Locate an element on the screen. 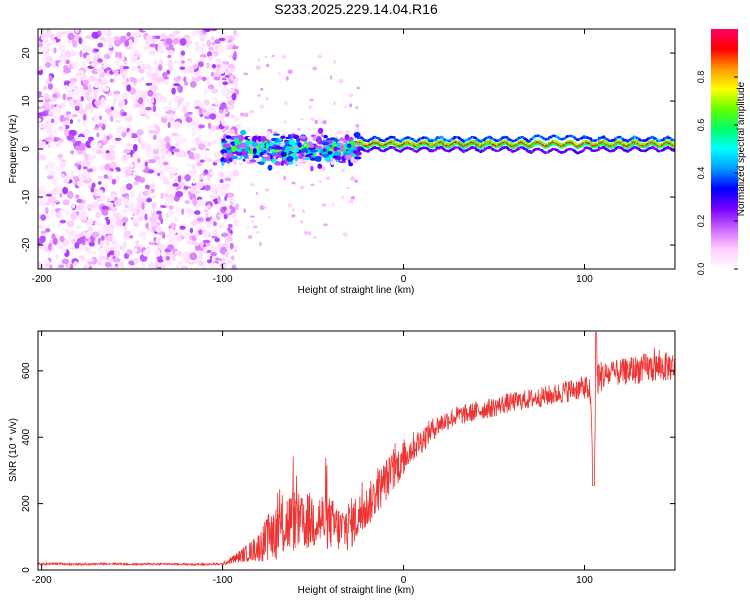 The width and height of the screenshot is (750, 600). snr-y-tick-label: 600 is located at coordinates (26, 370).